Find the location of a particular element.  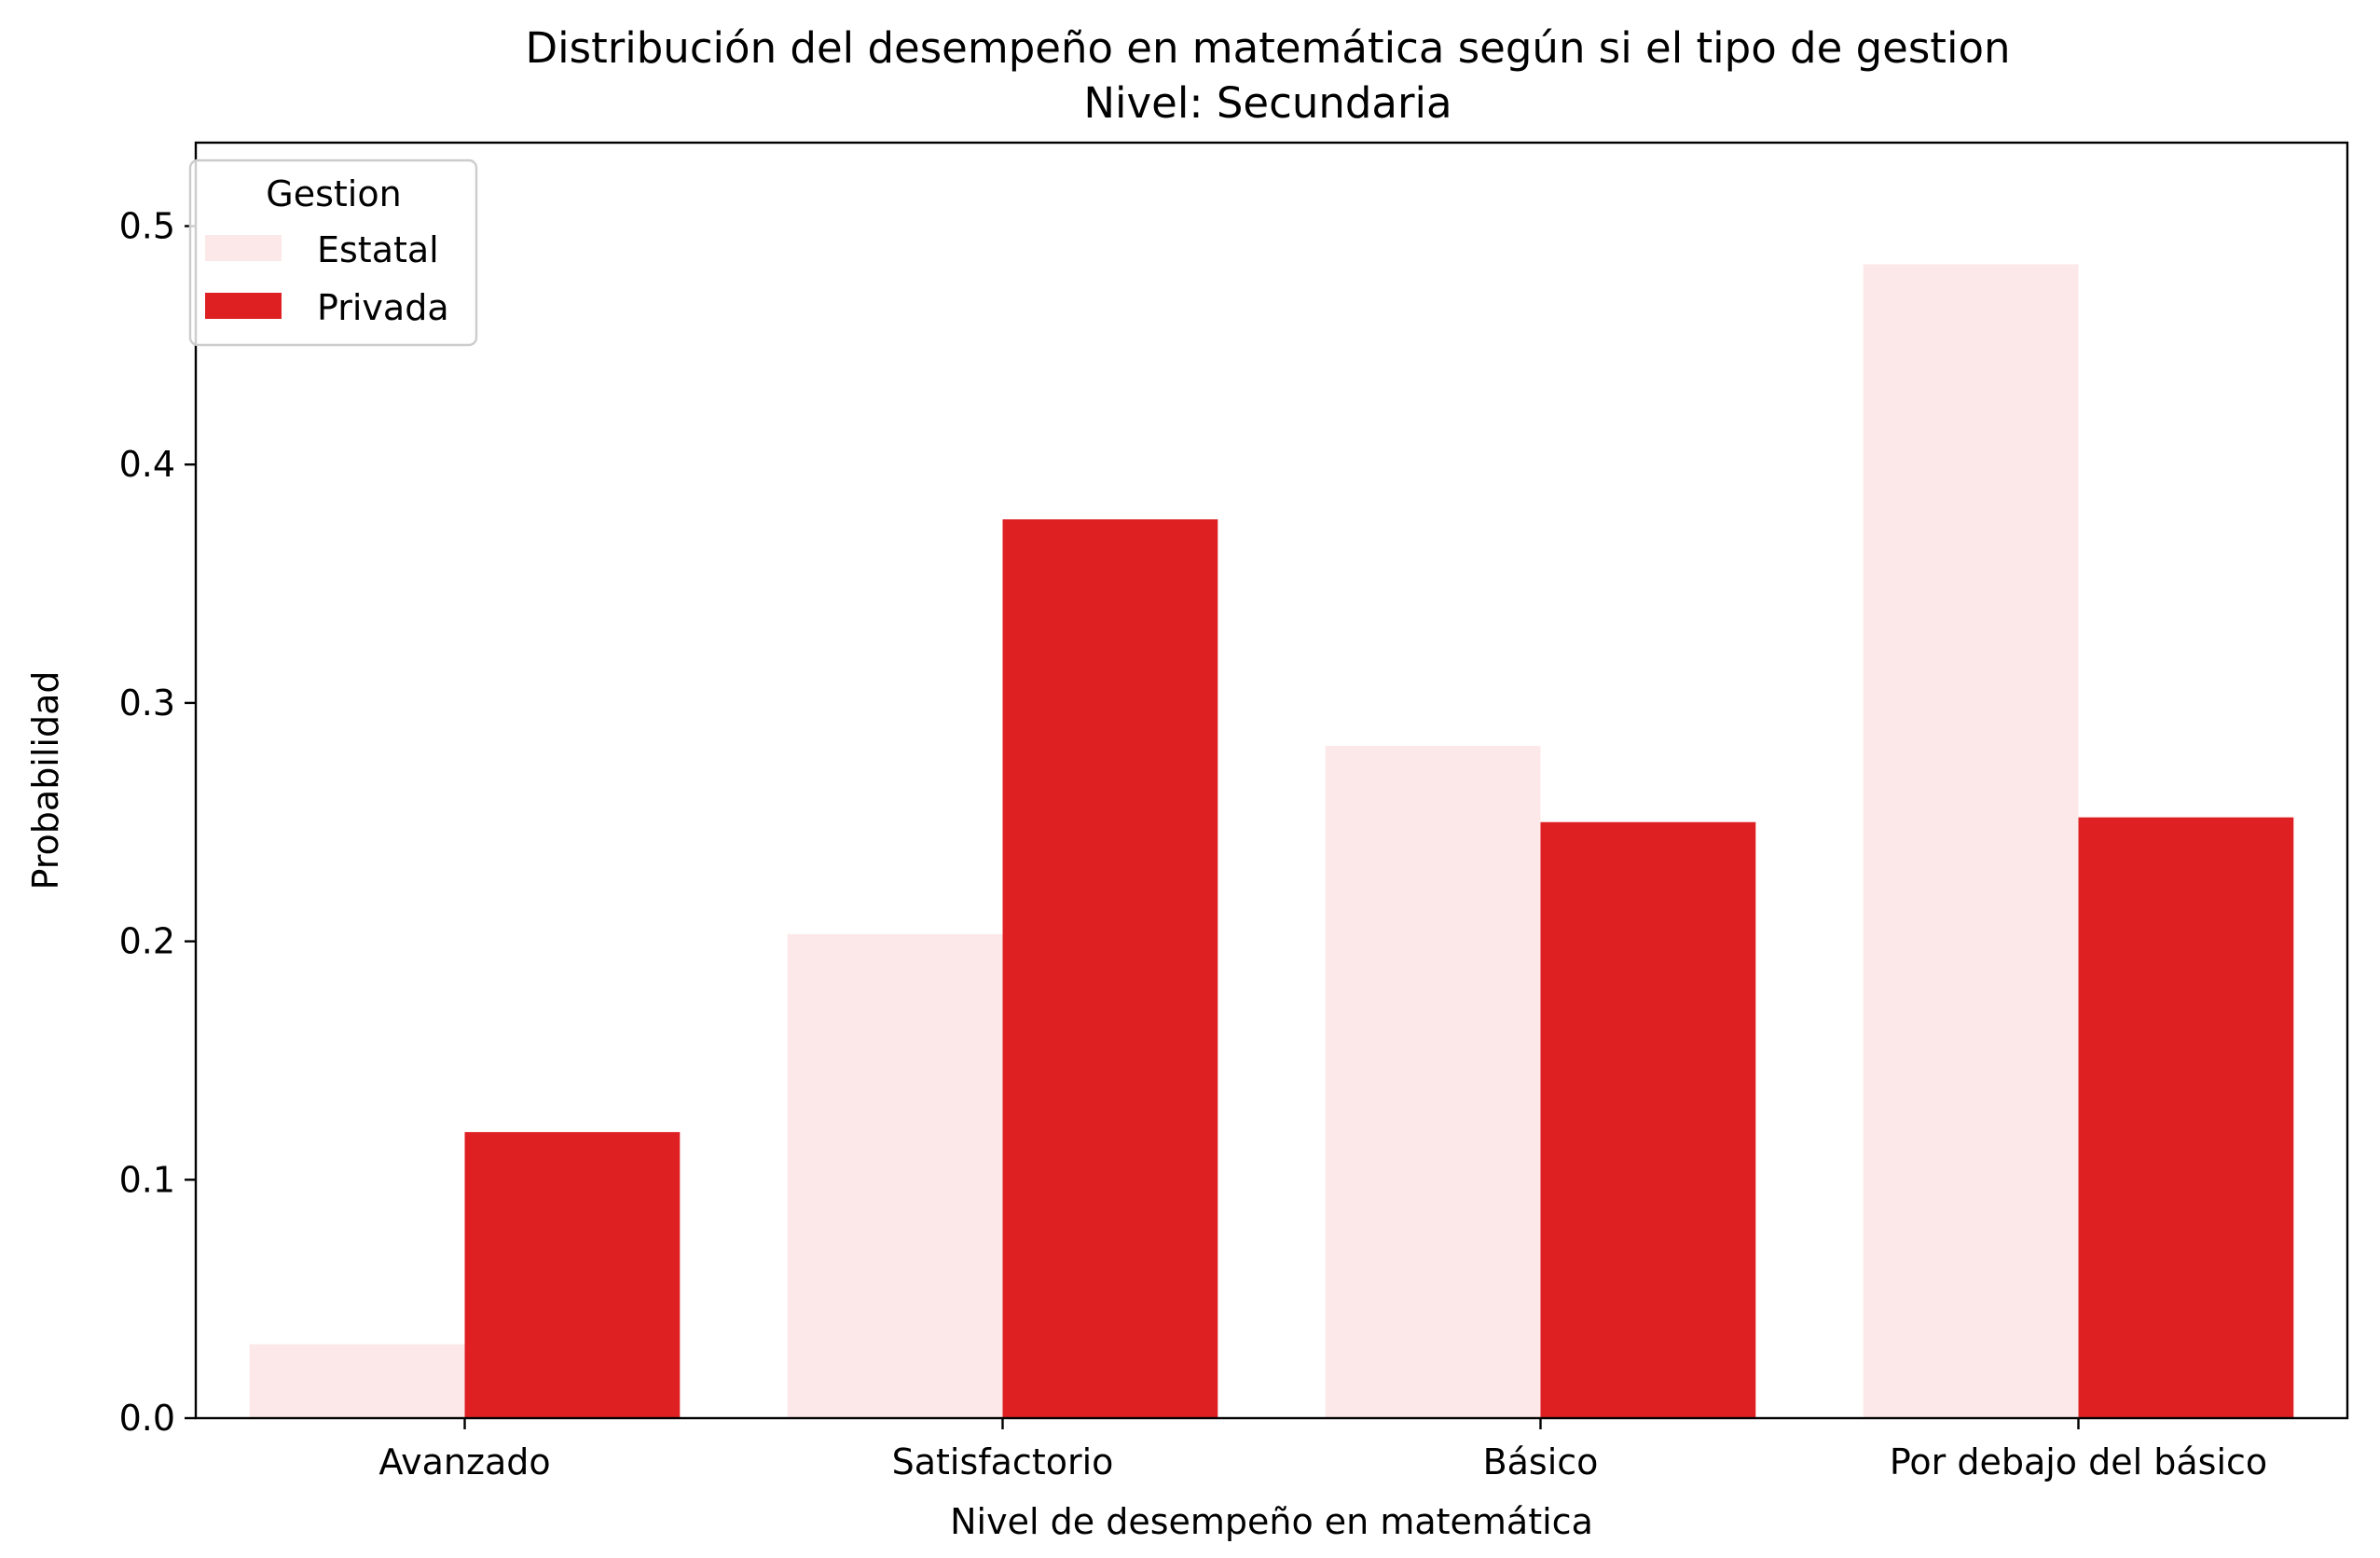

bar-privada-basico is located at coordinates (1648, 1119).